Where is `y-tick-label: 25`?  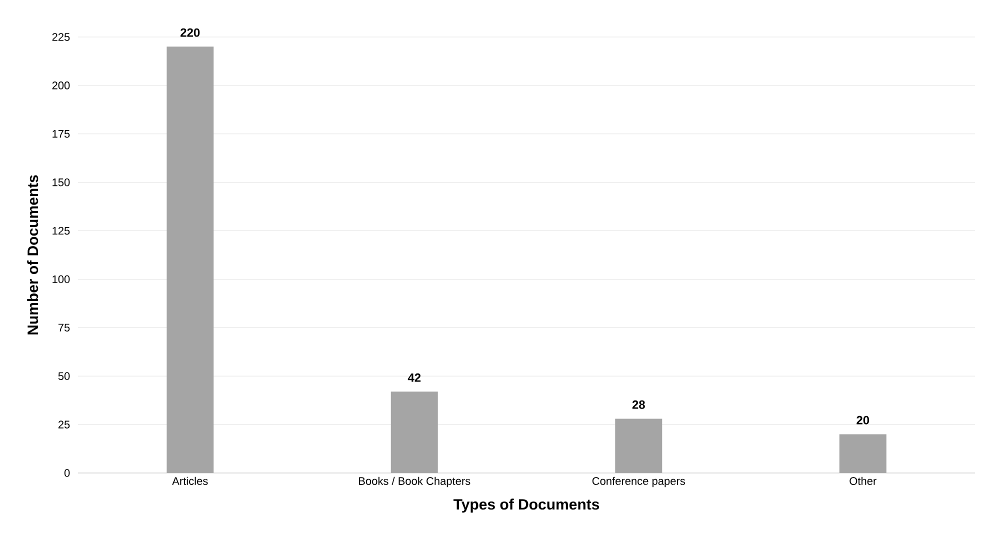
y-tick-label: 25 is located at coordinates (64, 424).